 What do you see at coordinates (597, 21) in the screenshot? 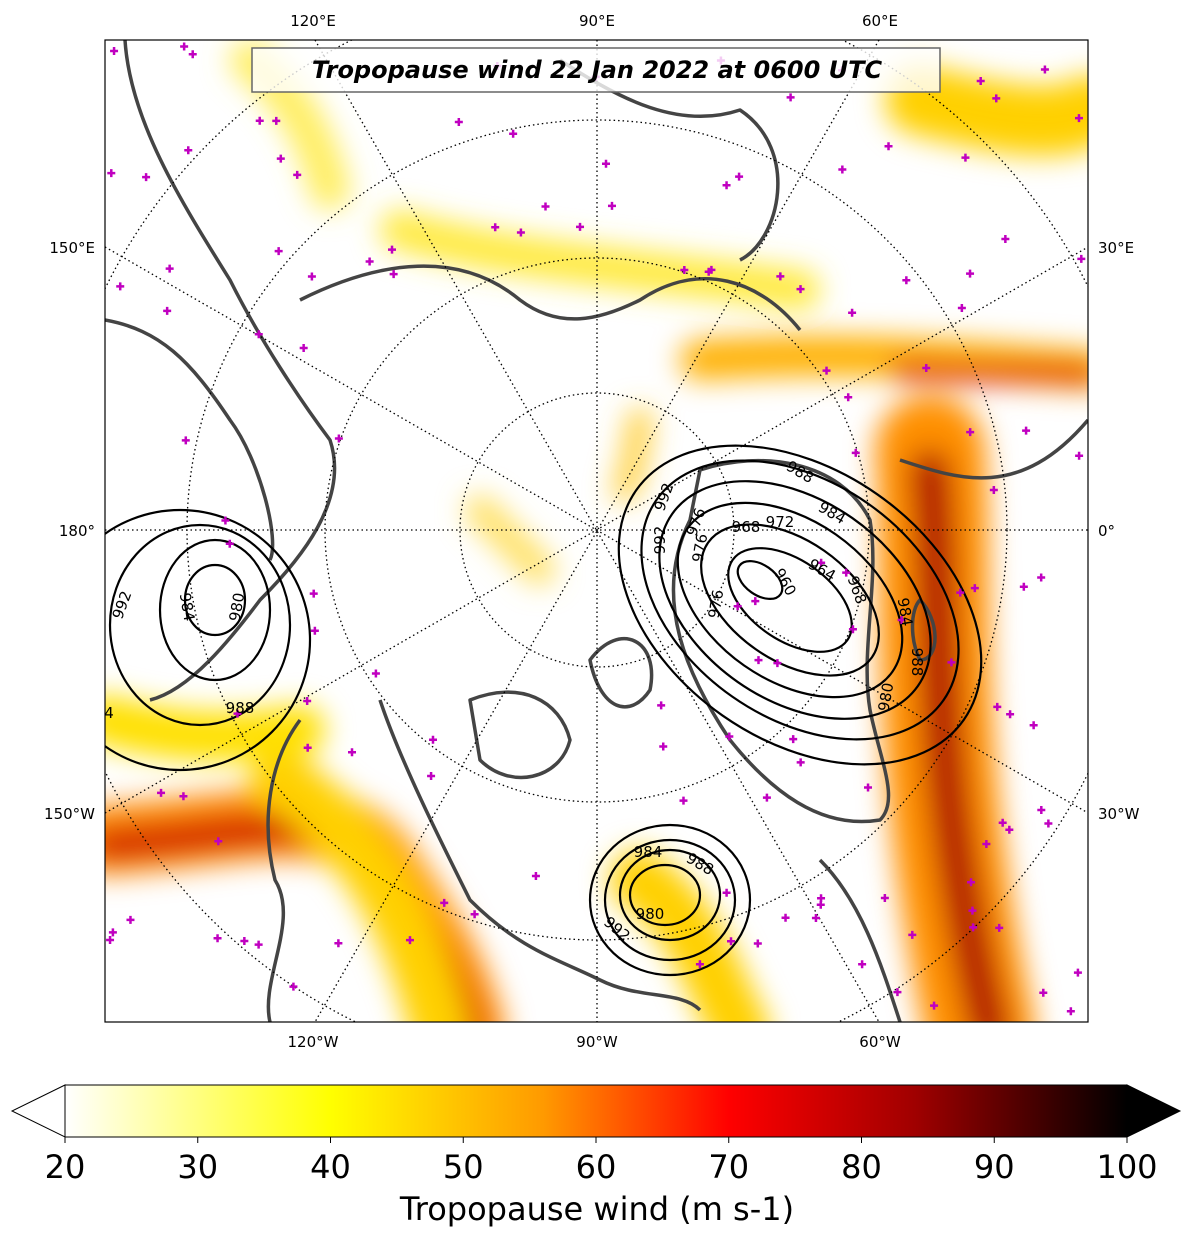
I see `lon-label: 90°E` at bounding box center [597, 21].